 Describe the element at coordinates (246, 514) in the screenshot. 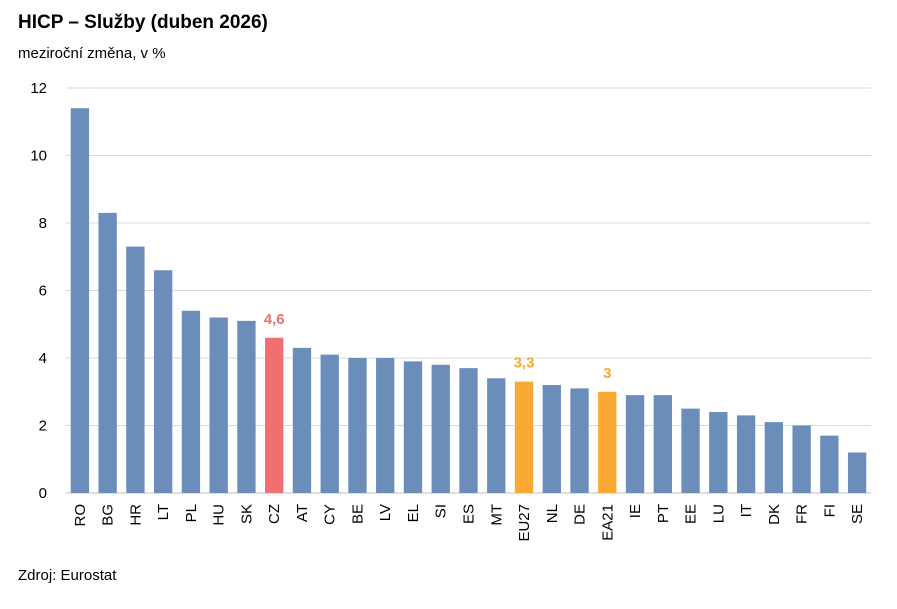

I see `x-tick-label: SK` at that location.